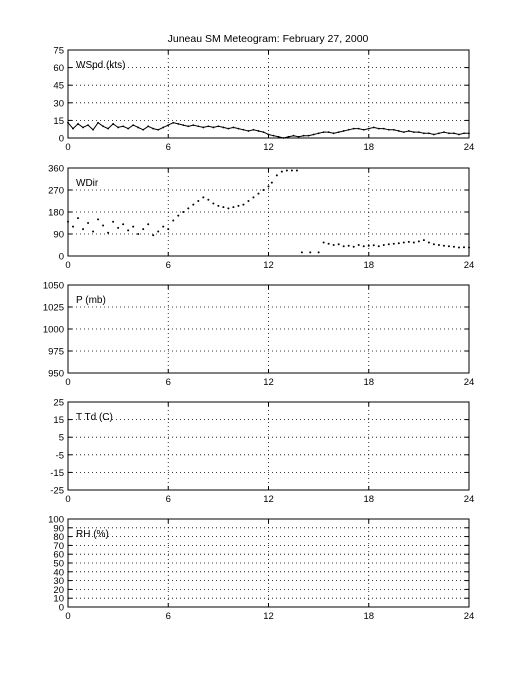  Describe the element at coordinates (100, 65) in the screenshot. I see `panel-label: WSpd (kts)` at that location.